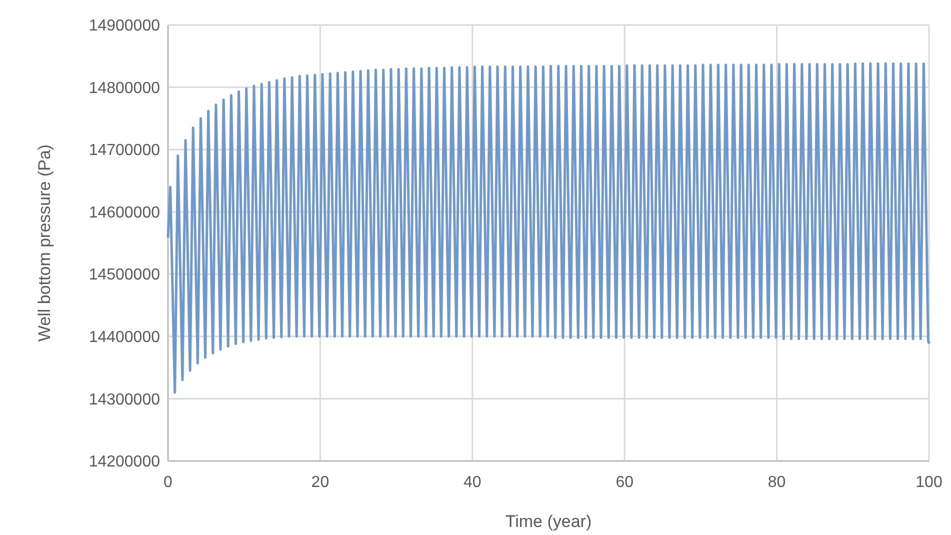 This screenshot has width=951, height=535. I want to click on x-tick-label: 60, so click(625, 482).